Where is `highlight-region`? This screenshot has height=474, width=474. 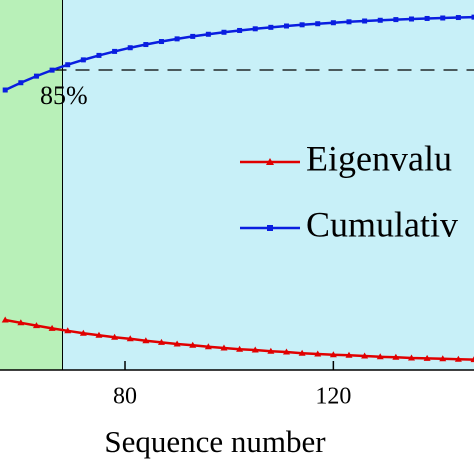
highlight-region is located at coordinates (31, 185).